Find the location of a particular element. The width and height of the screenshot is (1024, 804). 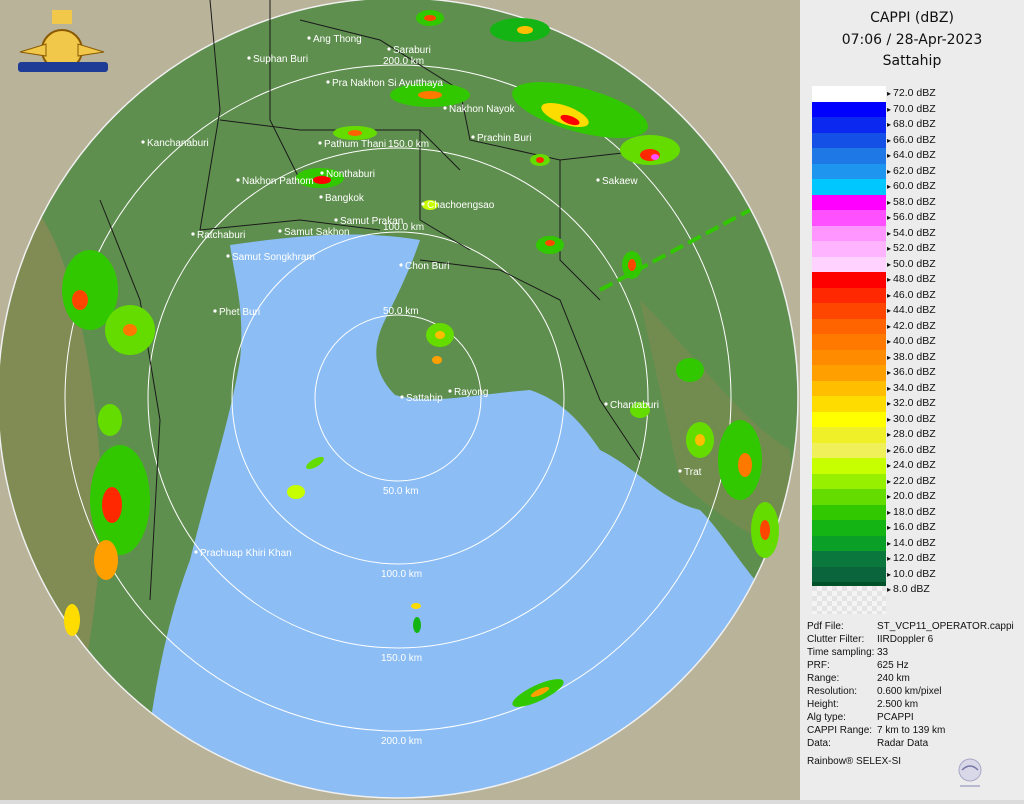

legend-tick-label: 24.0 dBZ is located at coordinates (911, 465).